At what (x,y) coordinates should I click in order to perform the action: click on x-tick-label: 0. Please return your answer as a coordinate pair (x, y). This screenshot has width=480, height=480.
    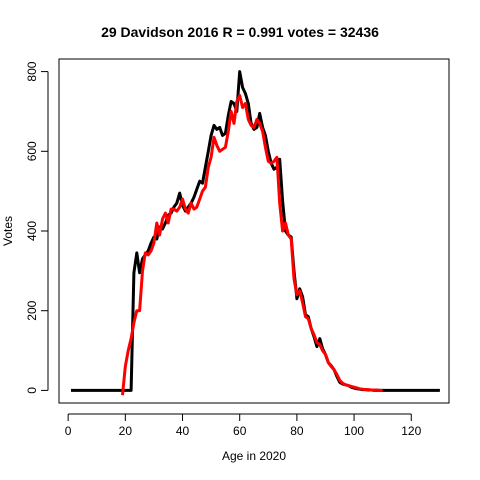
    Looking at the image, I should click on (68, 431).